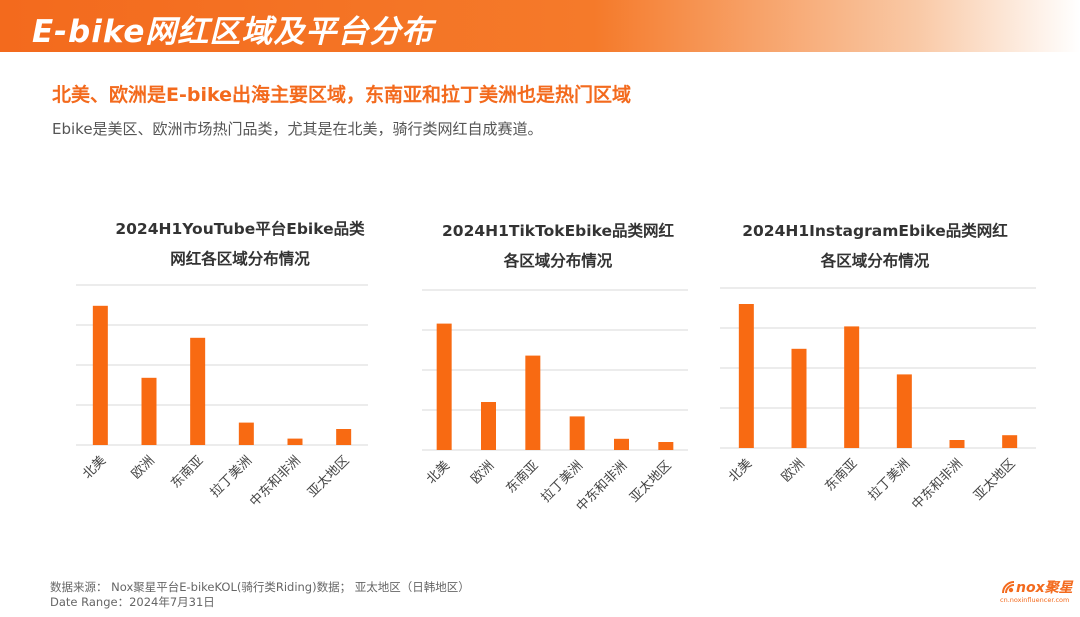 The height and width of the screenshot is (617, 1080). I want to click on chart-title-instagram: 2024H1InstagramEbike品类网红 各区域分布情况, so click(875, 246).